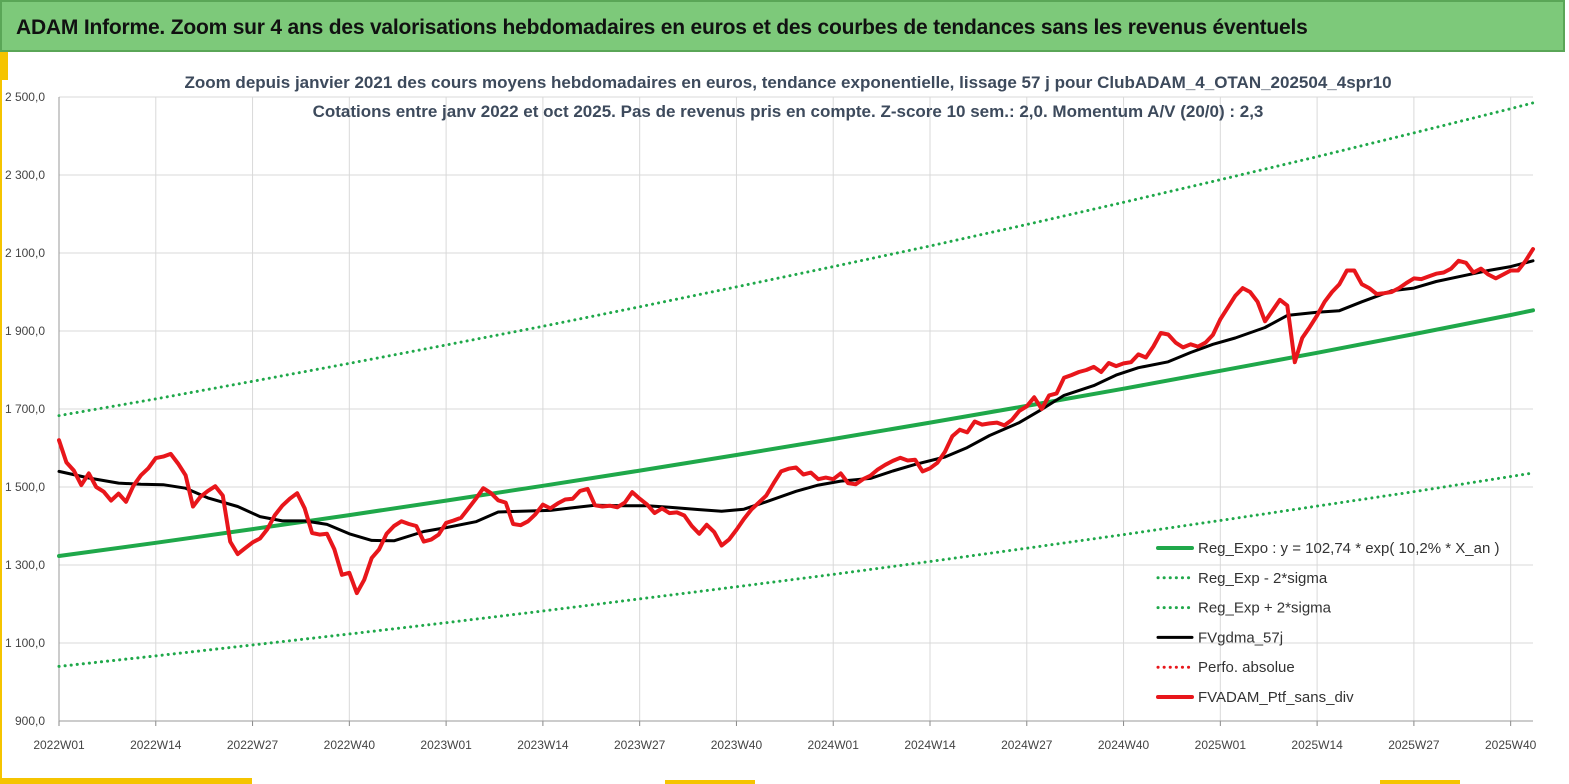  I want to click on x-tick-label: 2023W01, so click(446, 745).